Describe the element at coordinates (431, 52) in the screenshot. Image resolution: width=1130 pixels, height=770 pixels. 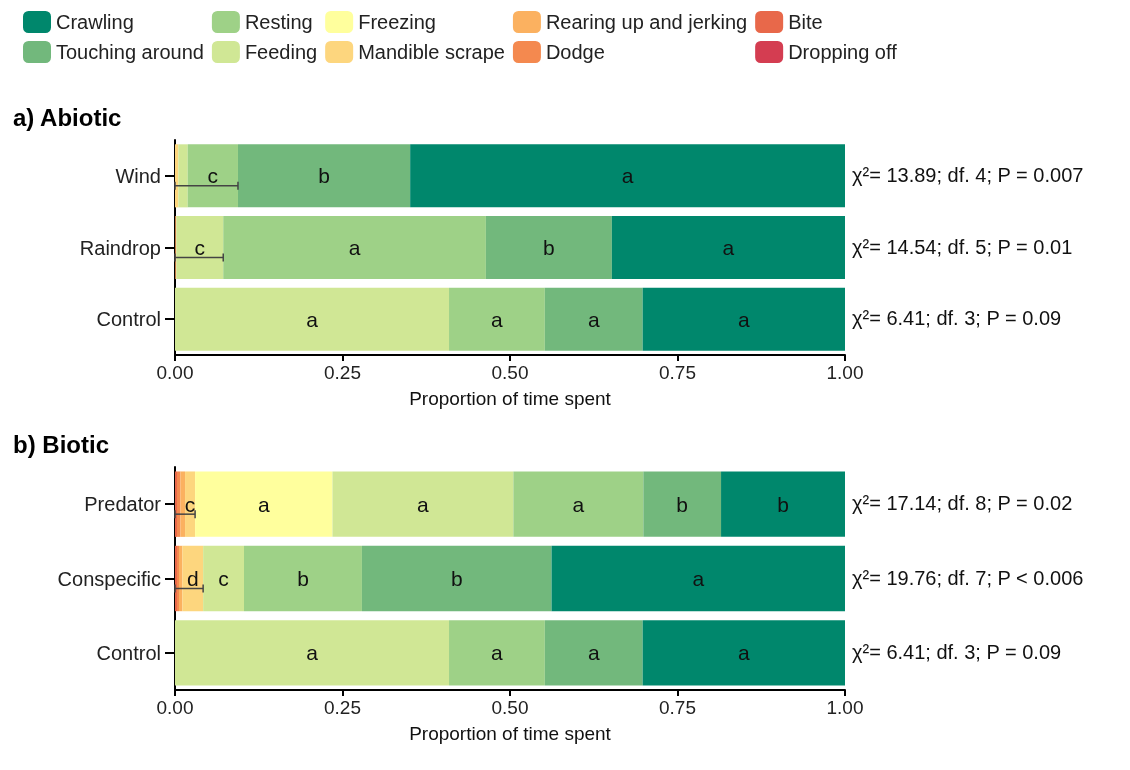
I see `legend-label: Mandible scrape` at that location.